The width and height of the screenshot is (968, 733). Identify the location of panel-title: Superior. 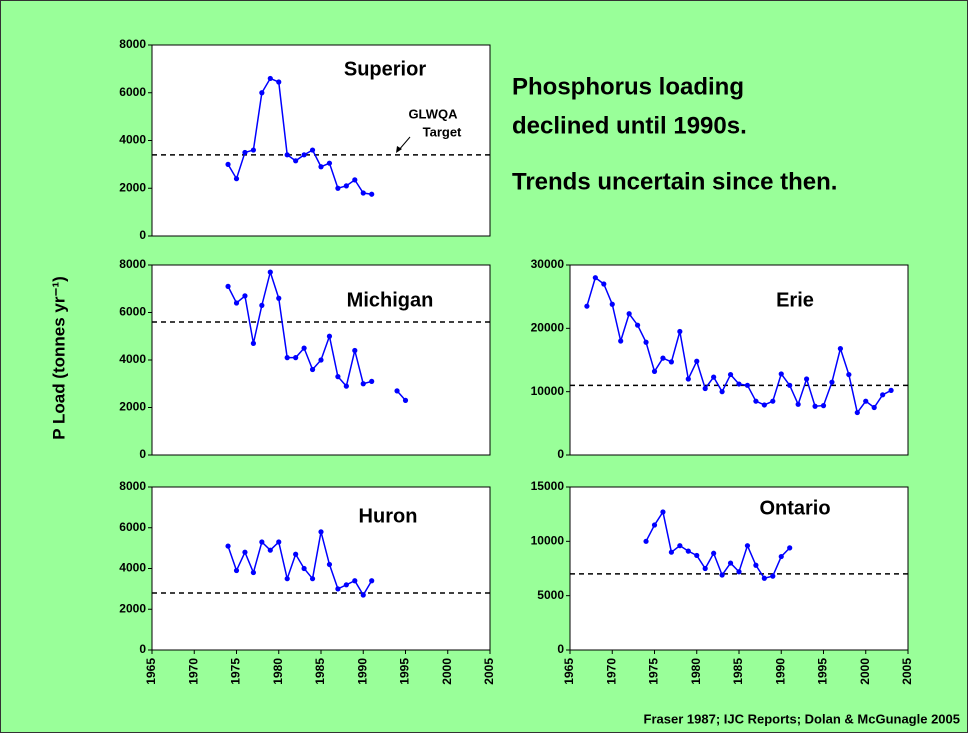
(385, 69).